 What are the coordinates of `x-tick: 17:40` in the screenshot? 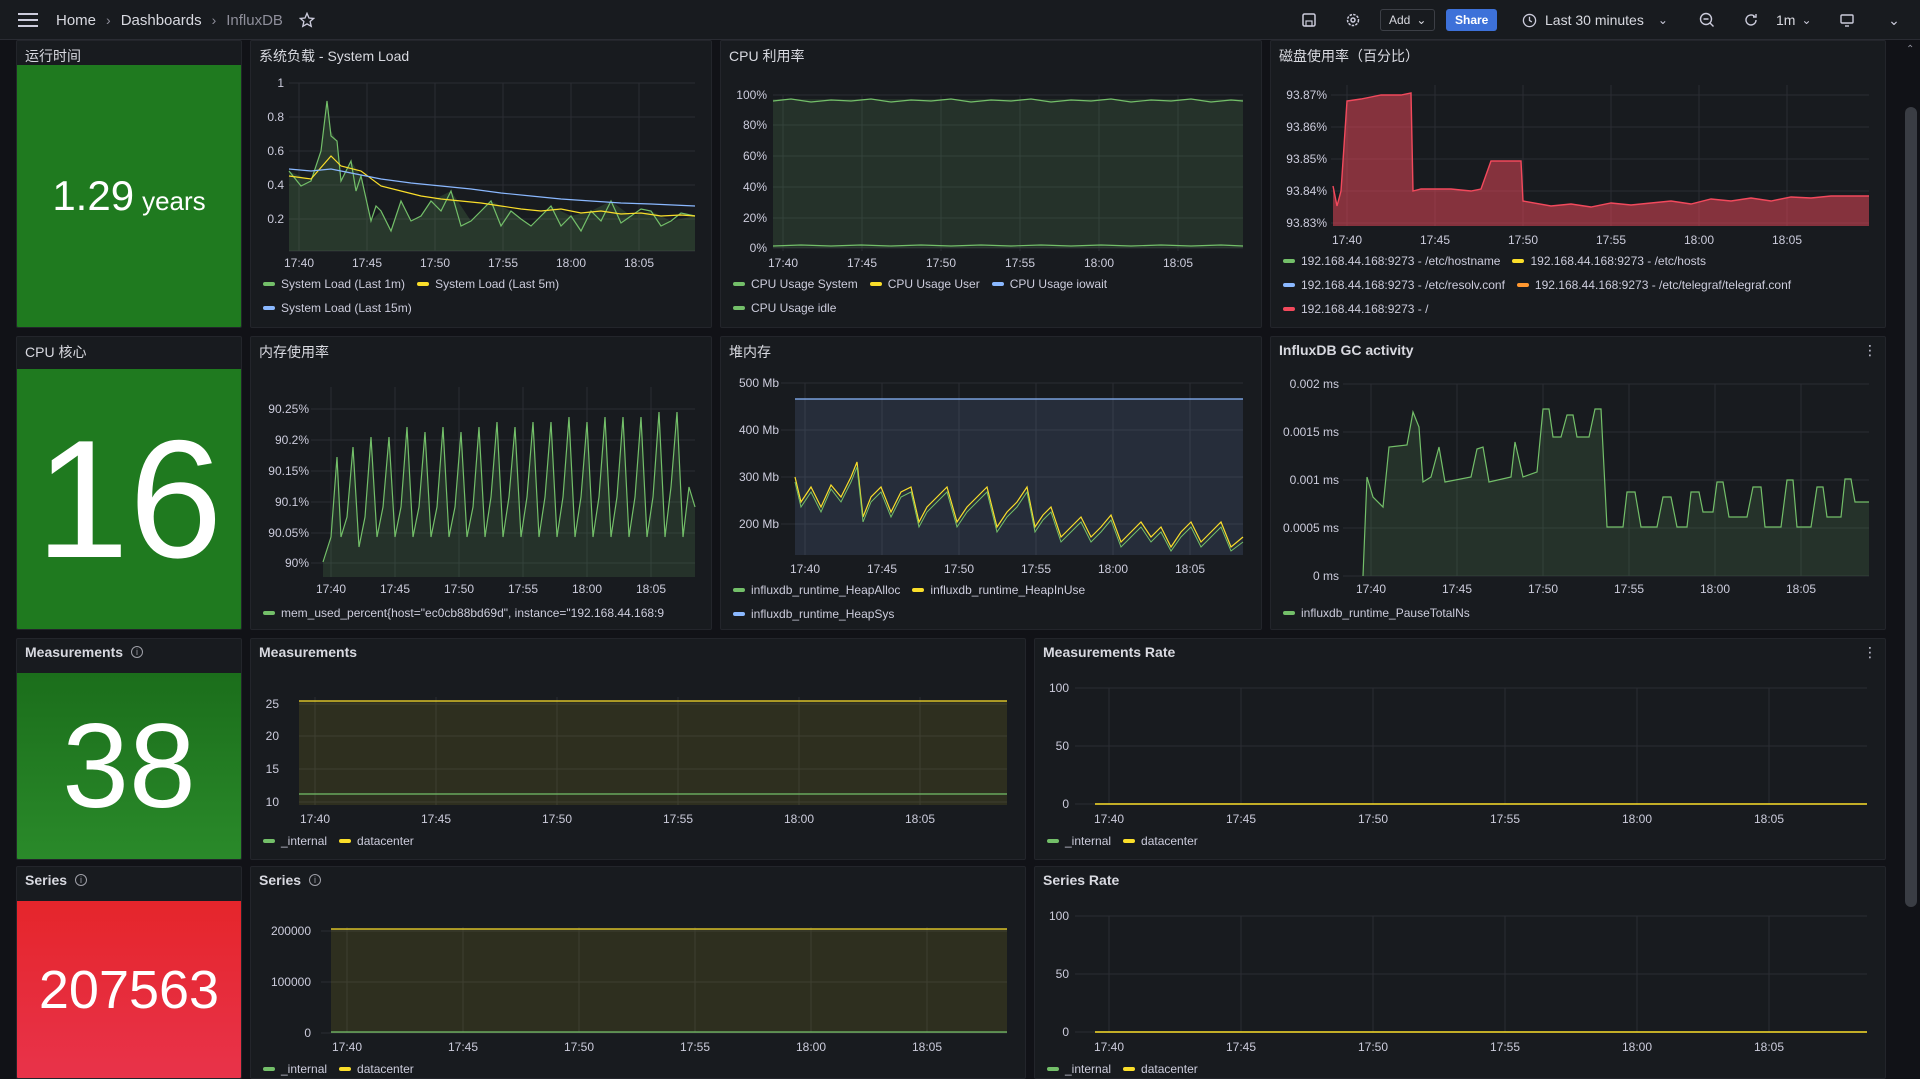 It's located at (805, 569).